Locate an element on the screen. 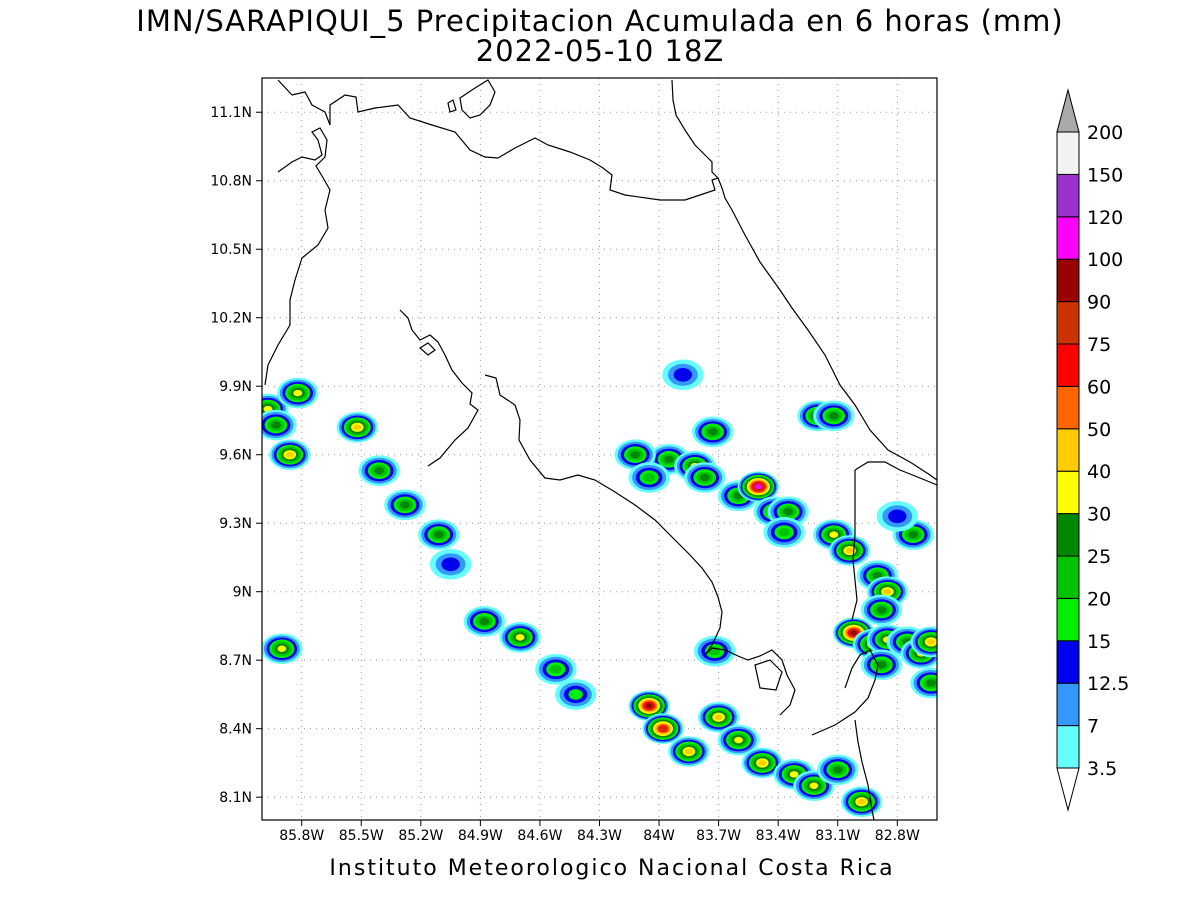 This screenshot has height=900, width=1200. legend-label: 7 is located at coordinates (1093, 727).